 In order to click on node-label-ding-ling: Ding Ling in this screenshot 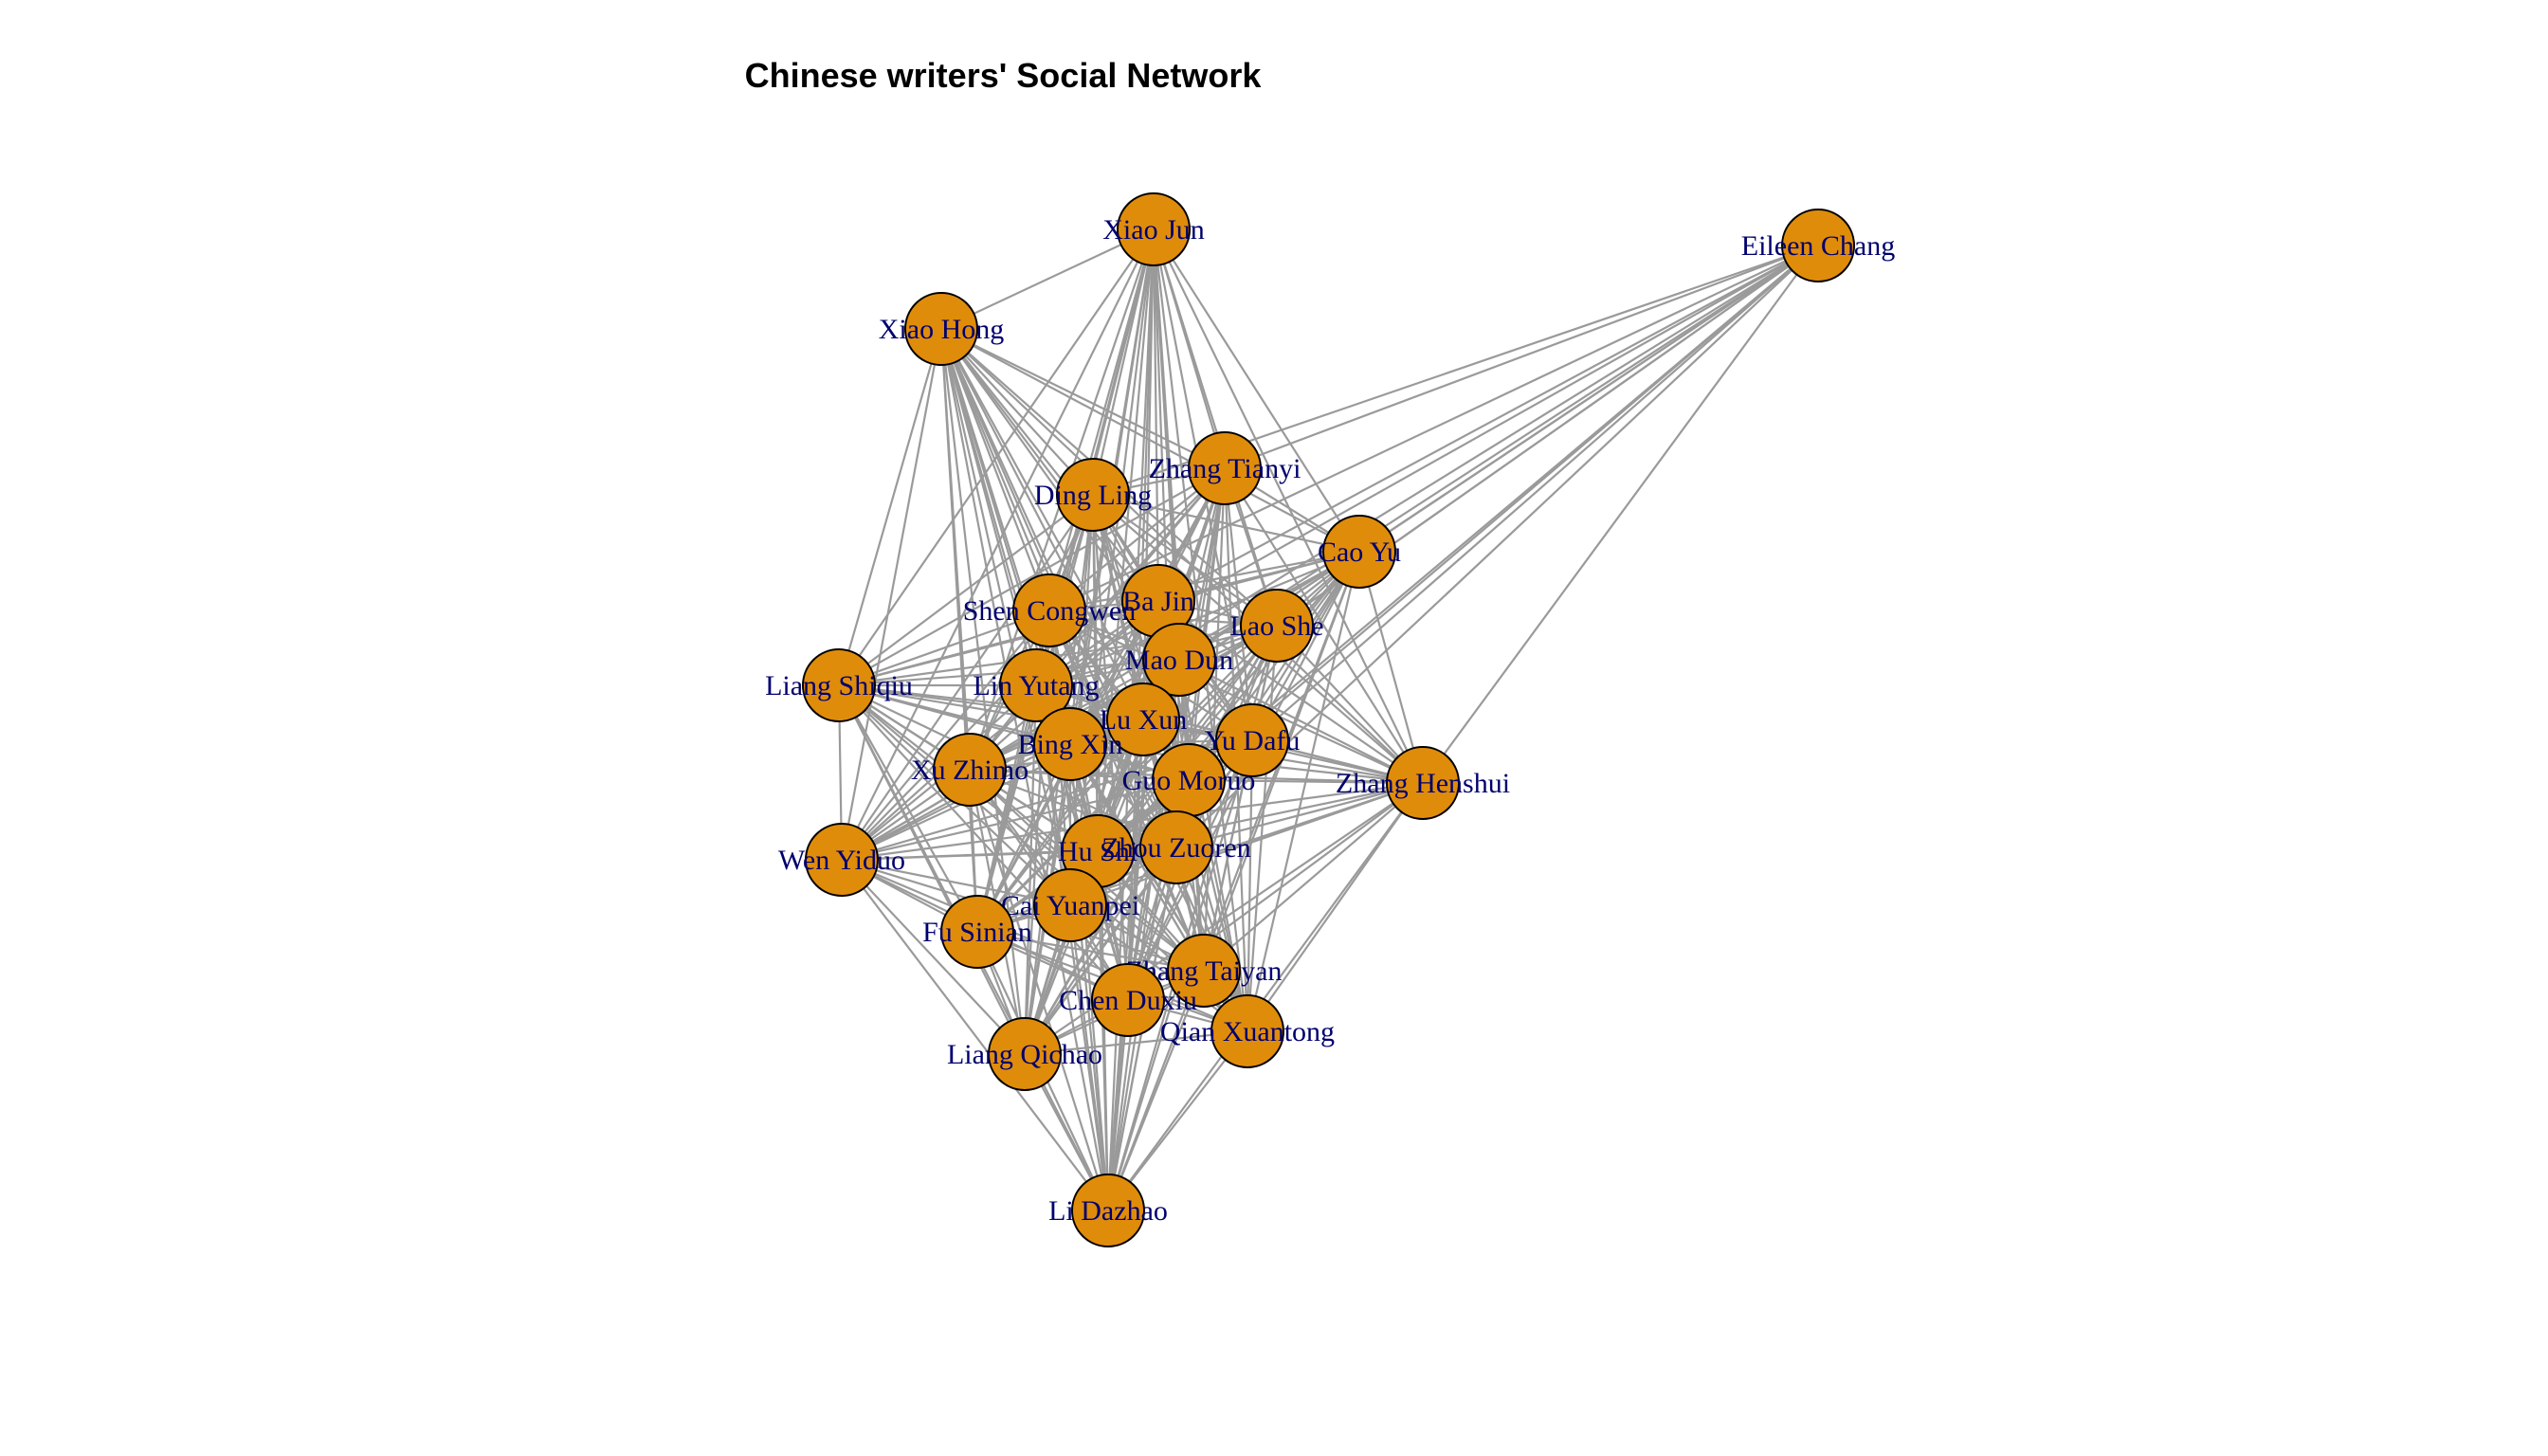, I will do `click(1093, 495)`.